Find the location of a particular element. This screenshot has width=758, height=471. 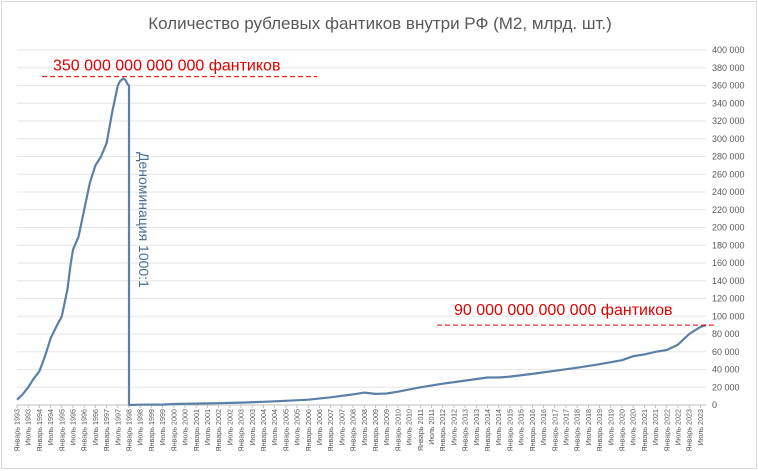

x-tick-label: Июль 2016 is located at coordinates (543, 427).